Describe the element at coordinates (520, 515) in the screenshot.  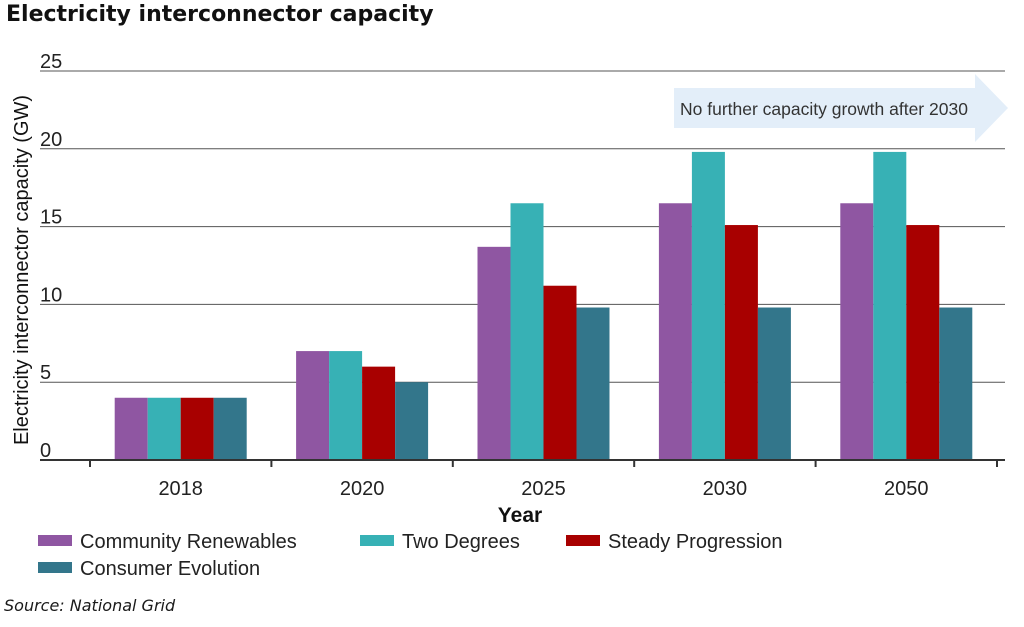
I see `x-axis-label: Year` at that location.